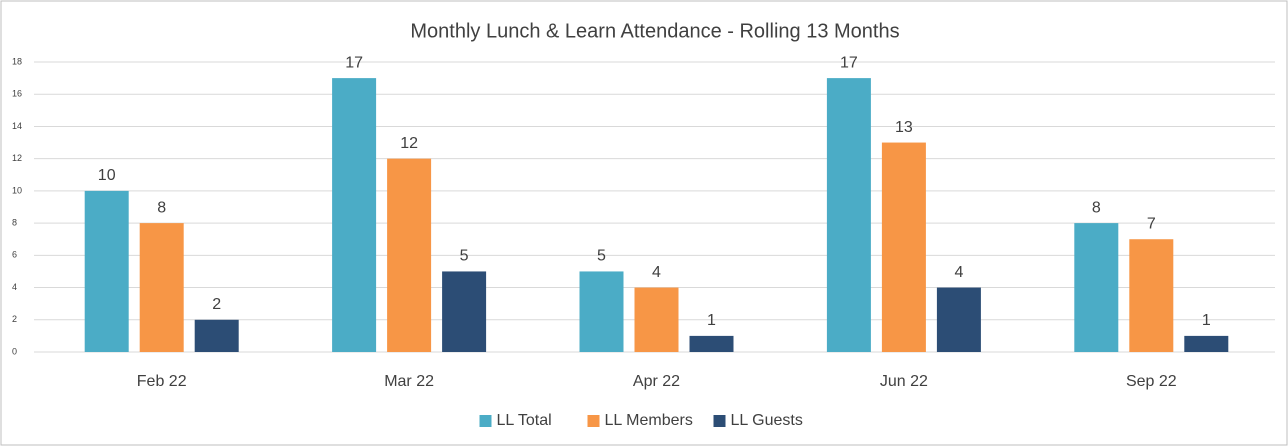 The height and width of the screenshot is (447, 1288). I want to click on y-tick-label: 6, so click(14, 255).